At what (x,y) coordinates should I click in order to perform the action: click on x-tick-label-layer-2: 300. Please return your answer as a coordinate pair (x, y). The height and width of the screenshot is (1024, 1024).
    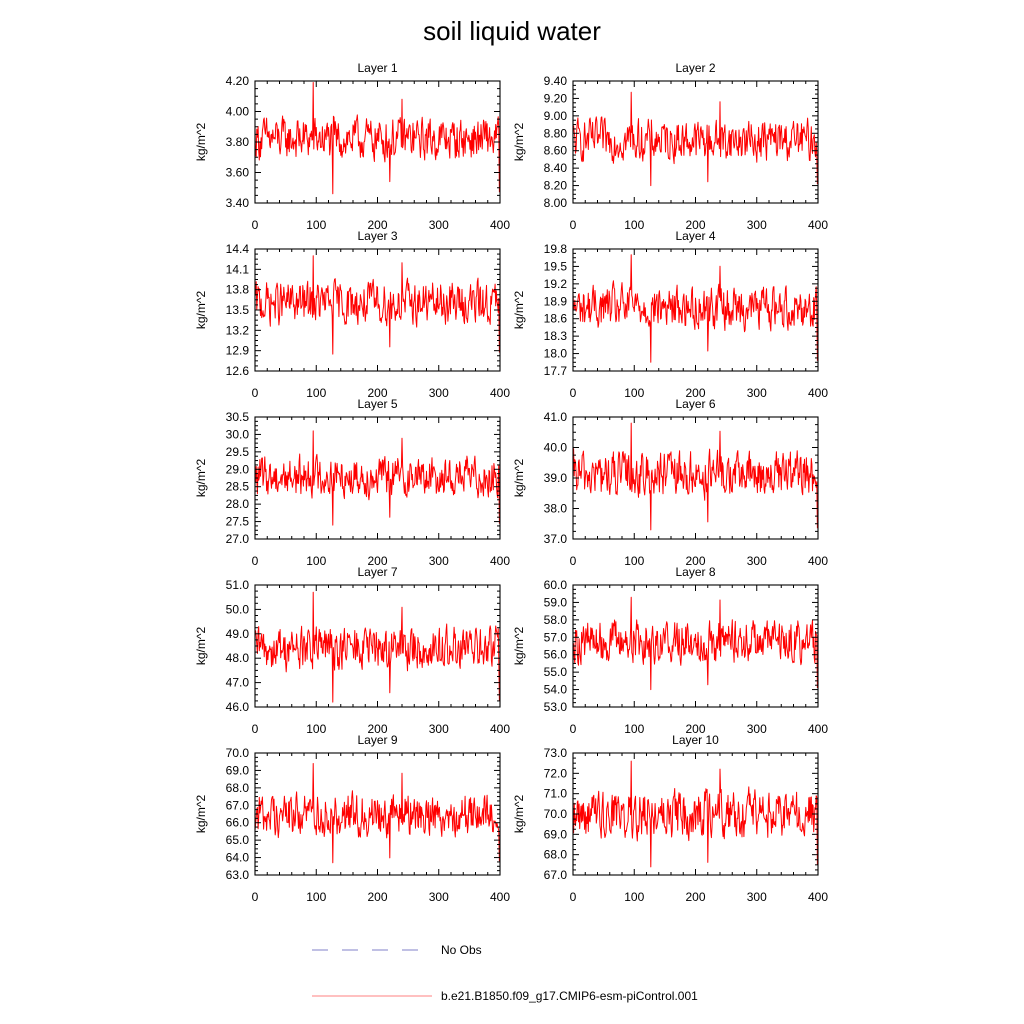
    Looking at the image, I should click on (757, 225).